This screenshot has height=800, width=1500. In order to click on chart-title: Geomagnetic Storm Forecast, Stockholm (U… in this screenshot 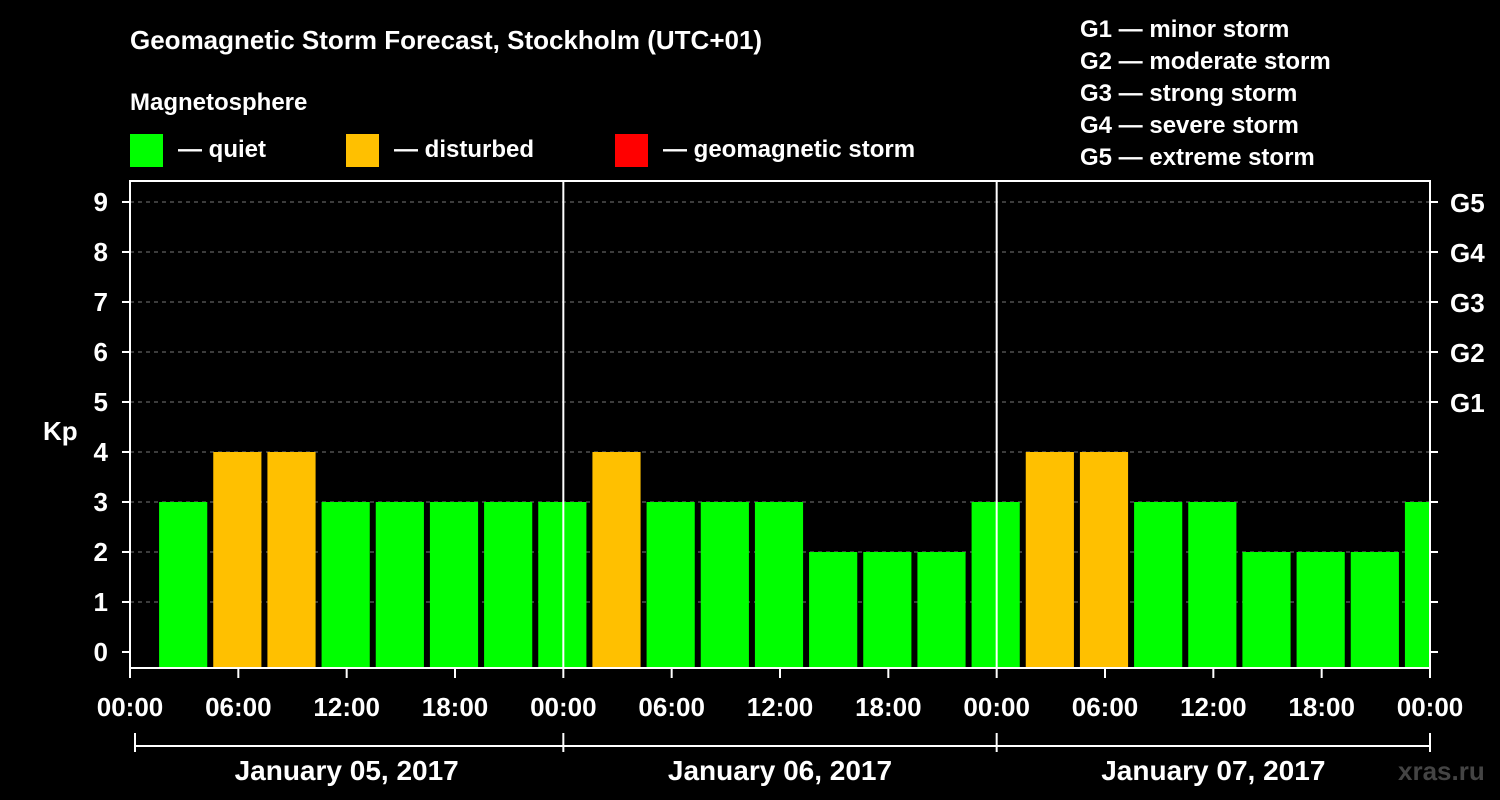, I will do `click(446, 40)`.